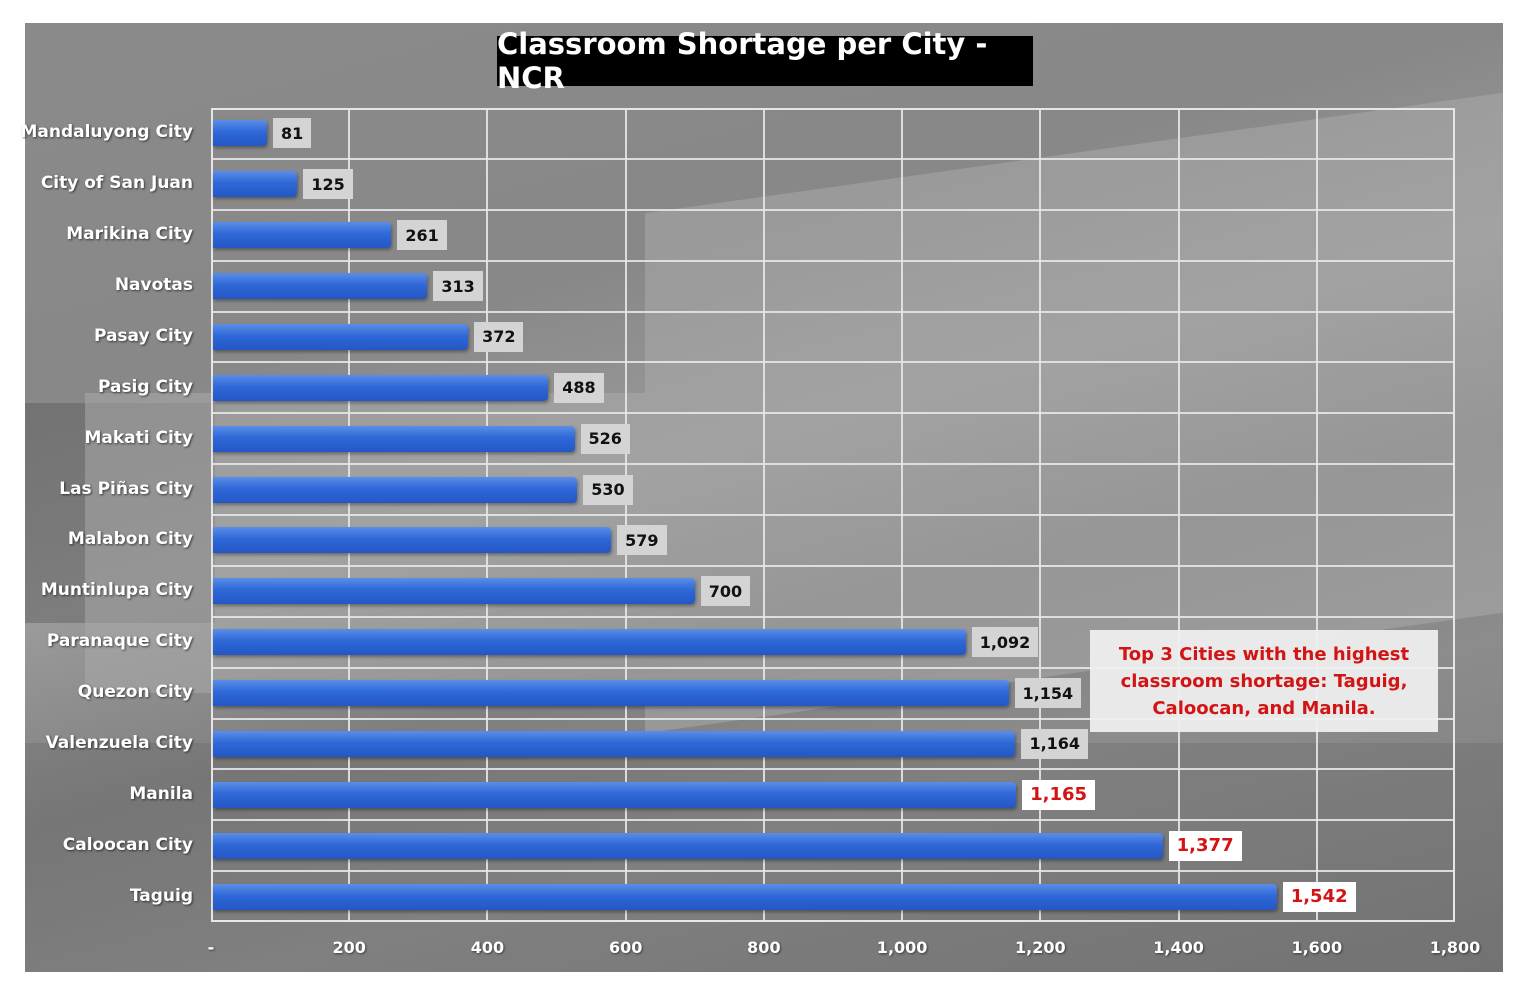 The width and height of the screenshot is (1536, 991). Describe the element at coordinates (349, 947) in the screenshot. I see `x-tick-label: 200` at that location.